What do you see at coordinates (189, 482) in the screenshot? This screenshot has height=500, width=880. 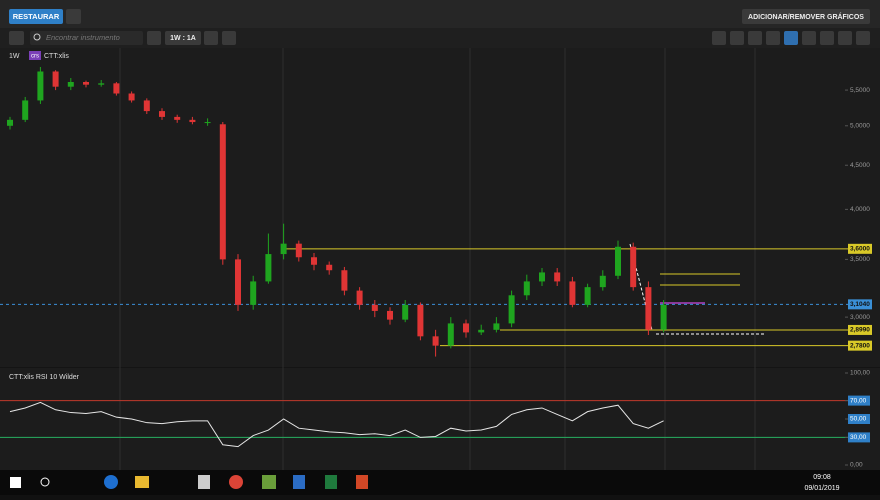 I see `taskbar-icons` at bounding box center [189, 482].